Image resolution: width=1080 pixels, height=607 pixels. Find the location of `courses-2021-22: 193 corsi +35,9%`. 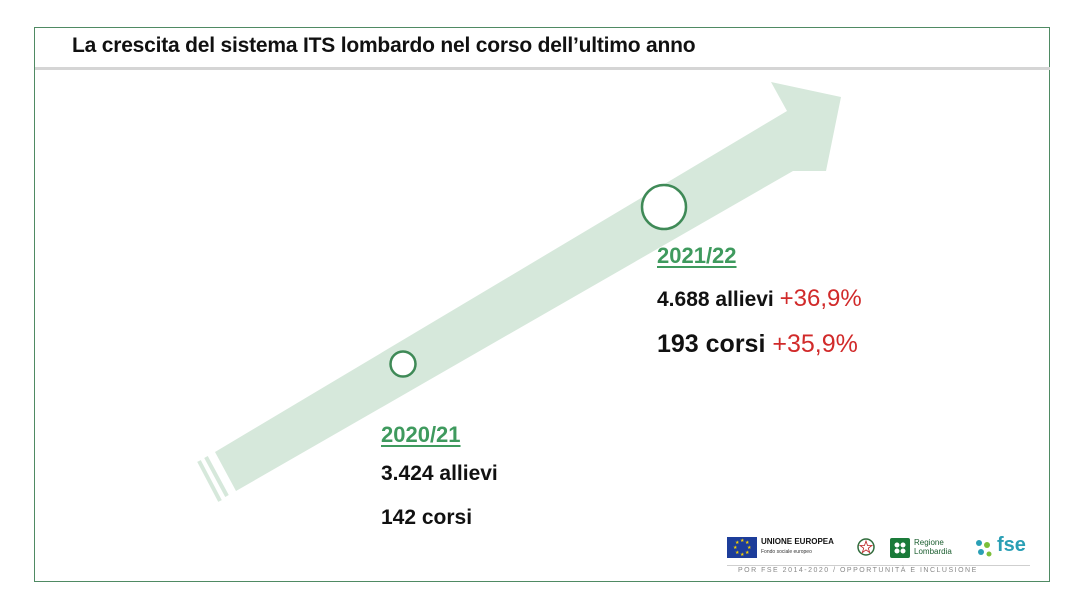

courses-2021-22: 193 corsi +35,9% is located at coordinates (757, 344).